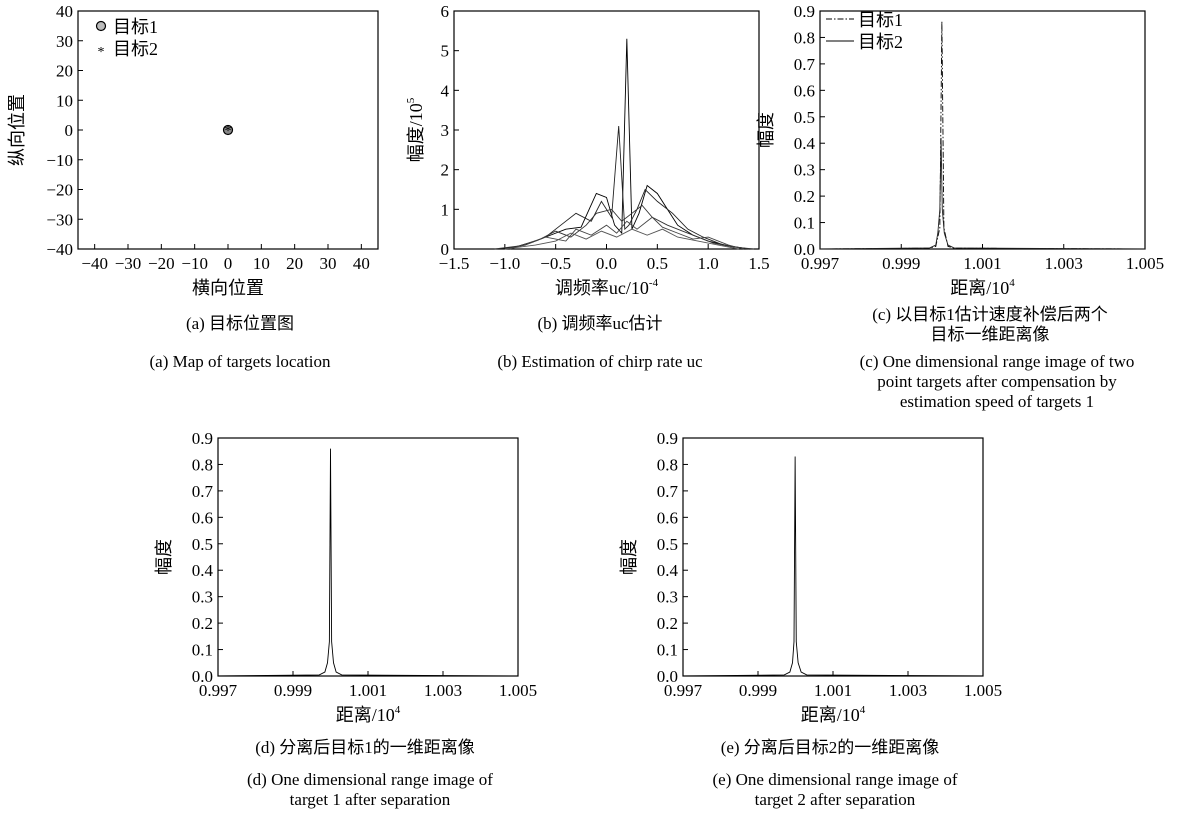 Image resolution: width=1185 pixels, height=813 pixels. What do you see at coordinates (990, 324) in the screenshot?
I see `caption-c-cn: (c) 以目标1估计速度补偿后两个 目标一维距离像` at bounding box center [990, 324].